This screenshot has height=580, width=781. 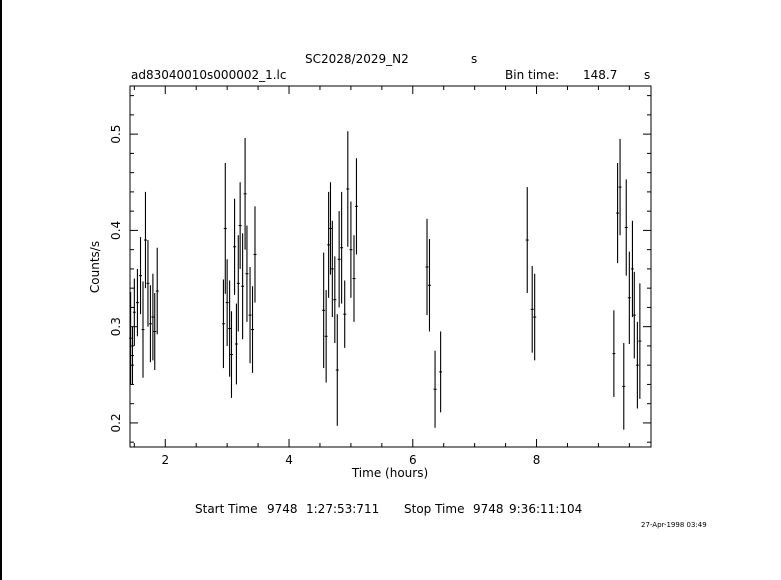 I want to click on x-tick-label: 8, so click(x=537, y=460).